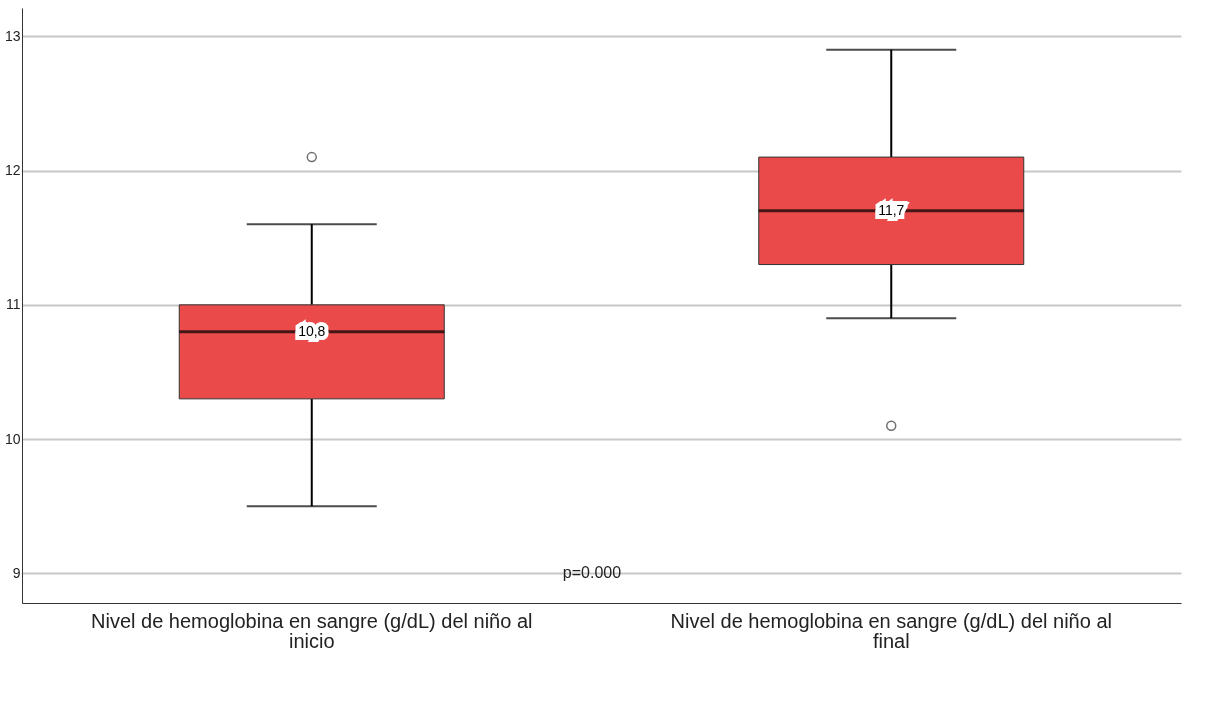 This screenshot has height=713, width=1212. I want to click on y-tick-label: 11, so click(13, 304).